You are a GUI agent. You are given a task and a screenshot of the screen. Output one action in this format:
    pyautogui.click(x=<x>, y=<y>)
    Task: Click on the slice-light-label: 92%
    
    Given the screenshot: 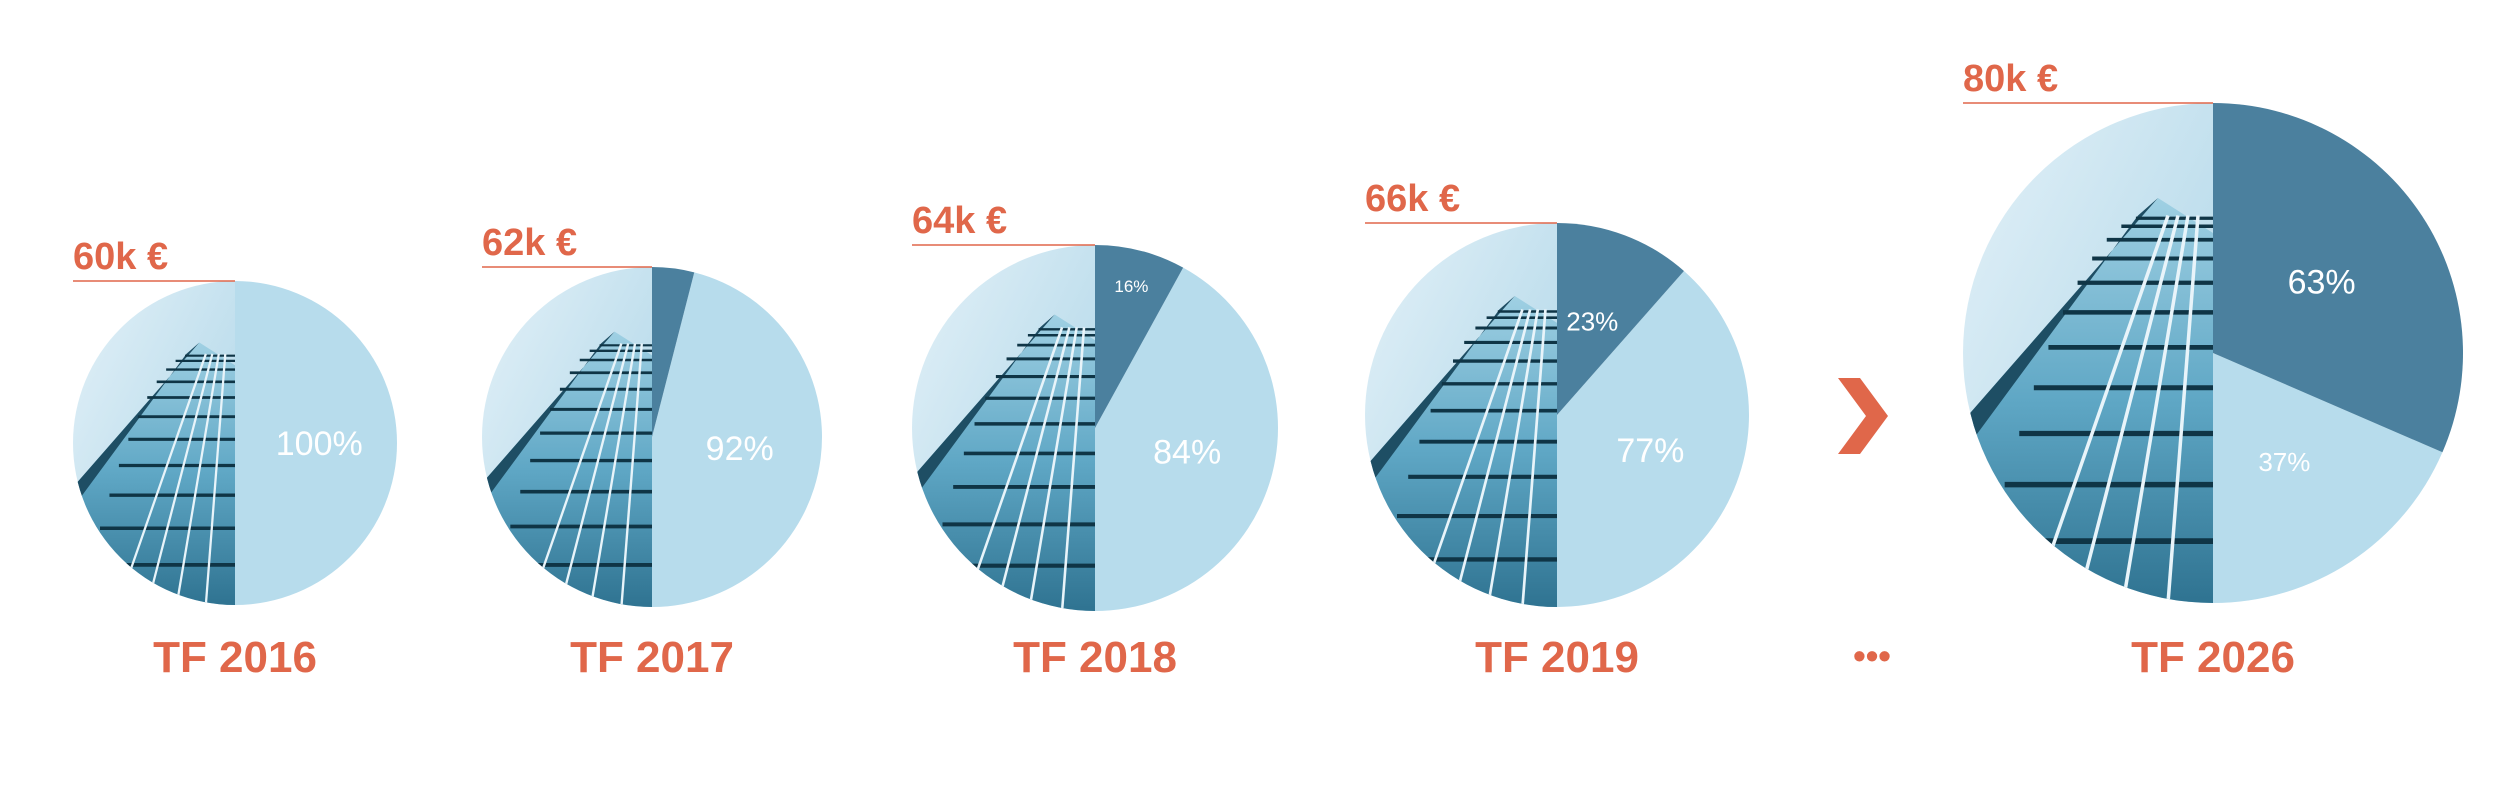 What is the action you would take?
    pyautogui.click(x=740, y=449)
    